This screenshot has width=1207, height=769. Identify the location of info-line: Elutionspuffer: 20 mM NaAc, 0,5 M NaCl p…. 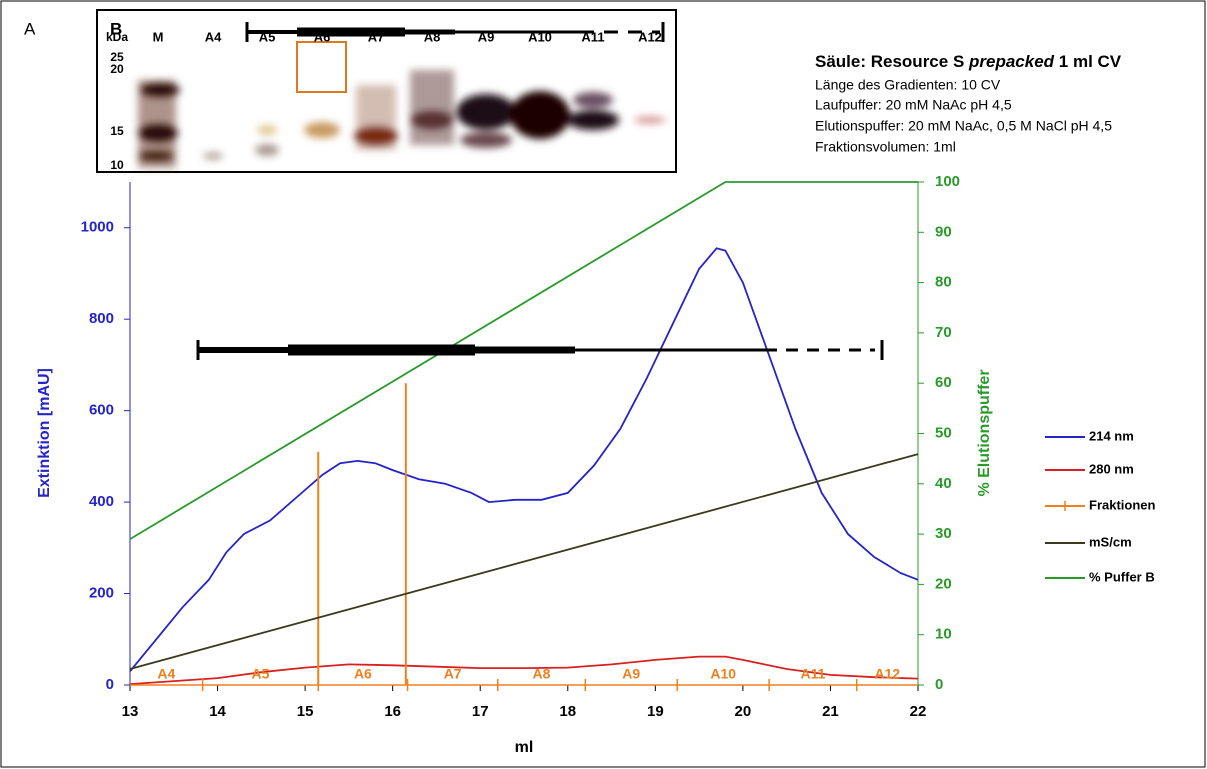
(963, 126).